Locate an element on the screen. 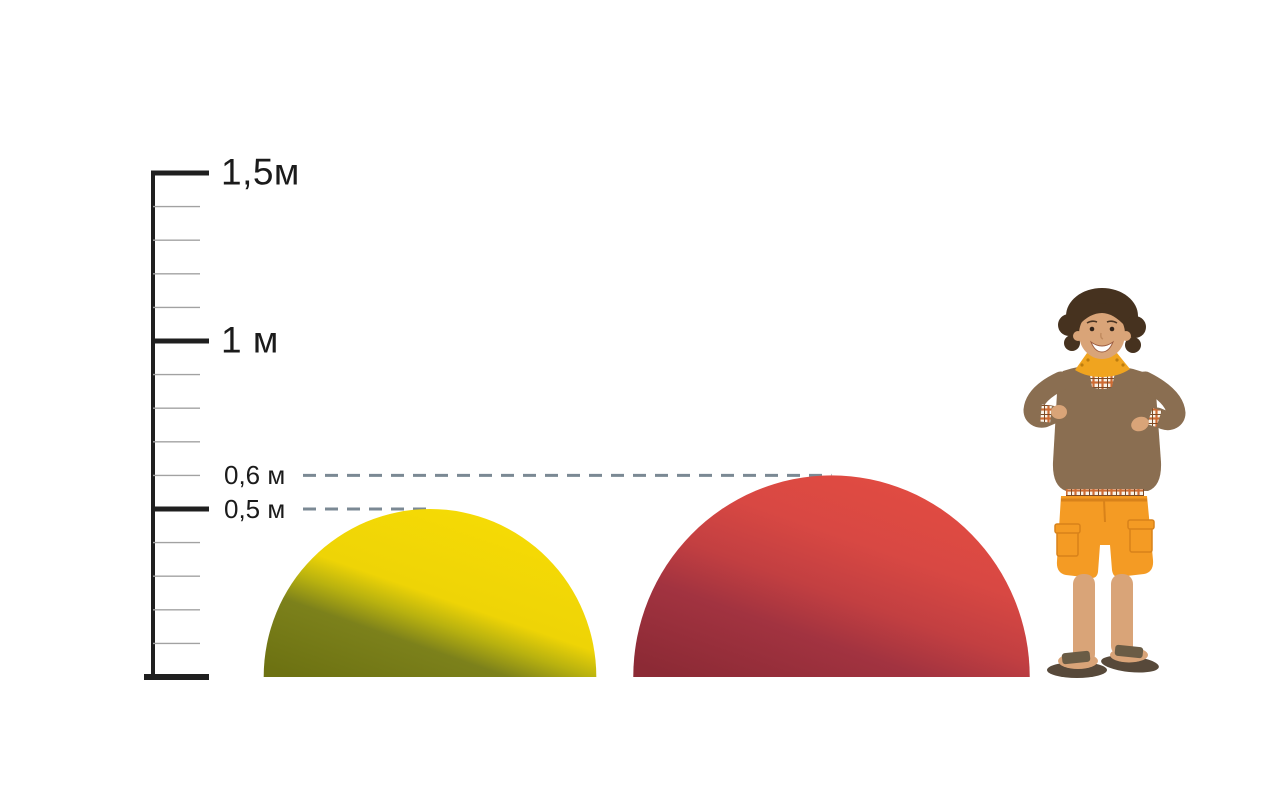 Image resolution: width=1280 pixels, height=807 pixels. red-dome is located at coordinates (831, 576).